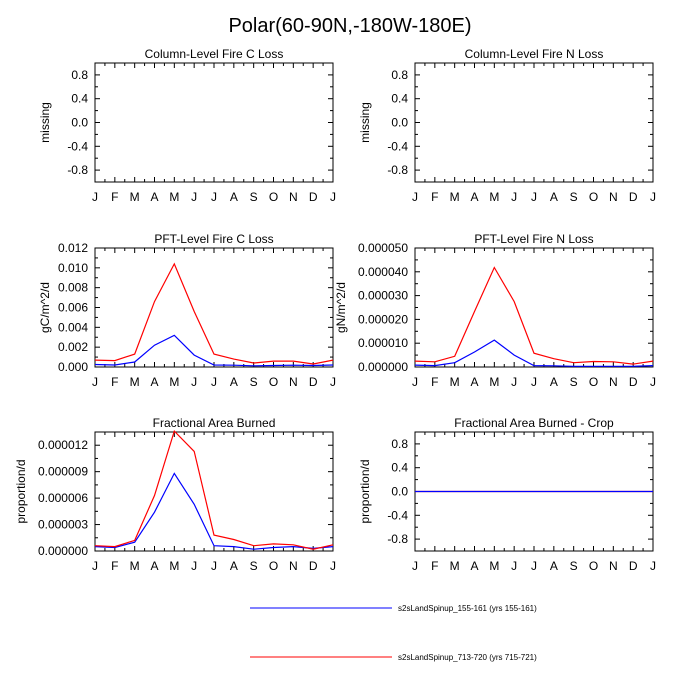 This screenshot has width=700, height=700. Describe the element at coordinates (383, 343) in the screenshot. I see `y-tick-label: 0.000010` at that location.